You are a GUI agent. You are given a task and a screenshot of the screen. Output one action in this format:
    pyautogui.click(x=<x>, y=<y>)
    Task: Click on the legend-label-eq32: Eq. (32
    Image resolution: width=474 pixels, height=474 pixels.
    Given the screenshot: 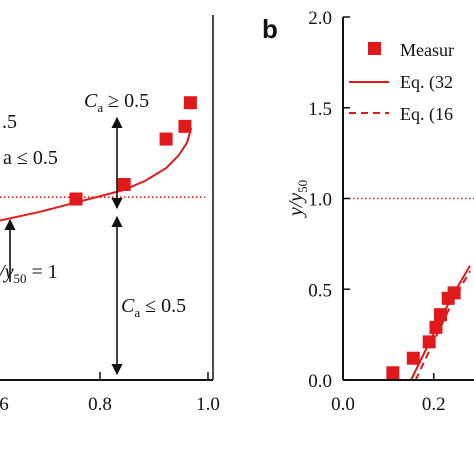 What is the action you would take?
    pyautogui.click(x=426, y=82)
    